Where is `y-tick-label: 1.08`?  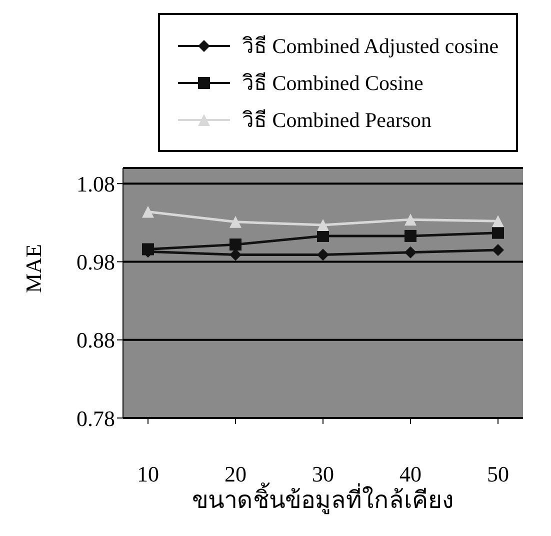
y-tick-label: 1.08 is located at coordinates (95, 183).